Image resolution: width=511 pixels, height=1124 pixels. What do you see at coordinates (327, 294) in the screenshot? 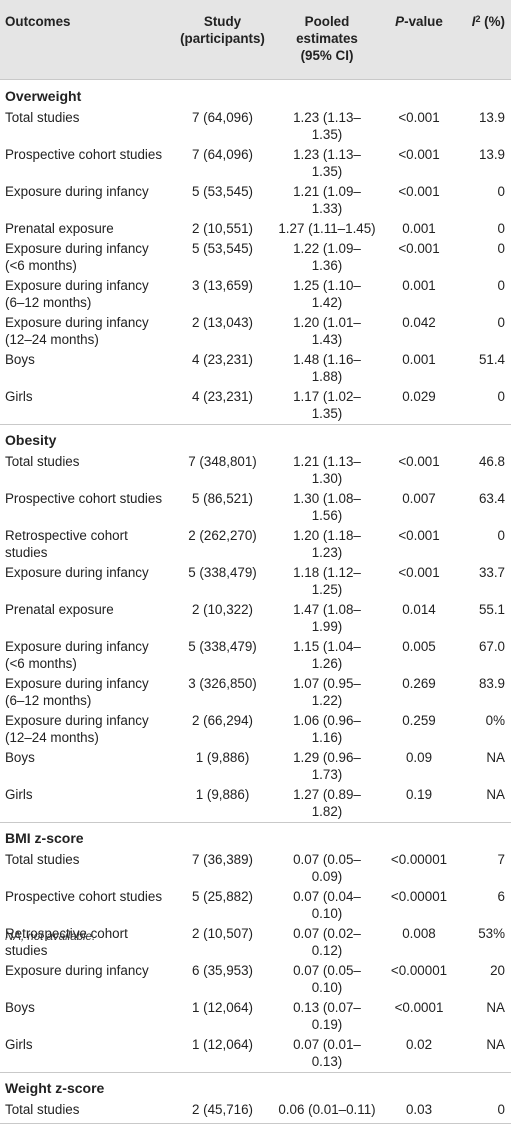
I see `pooled-estimate: 1.25 (1.10–1.42)` at bounding box center [327, 294].